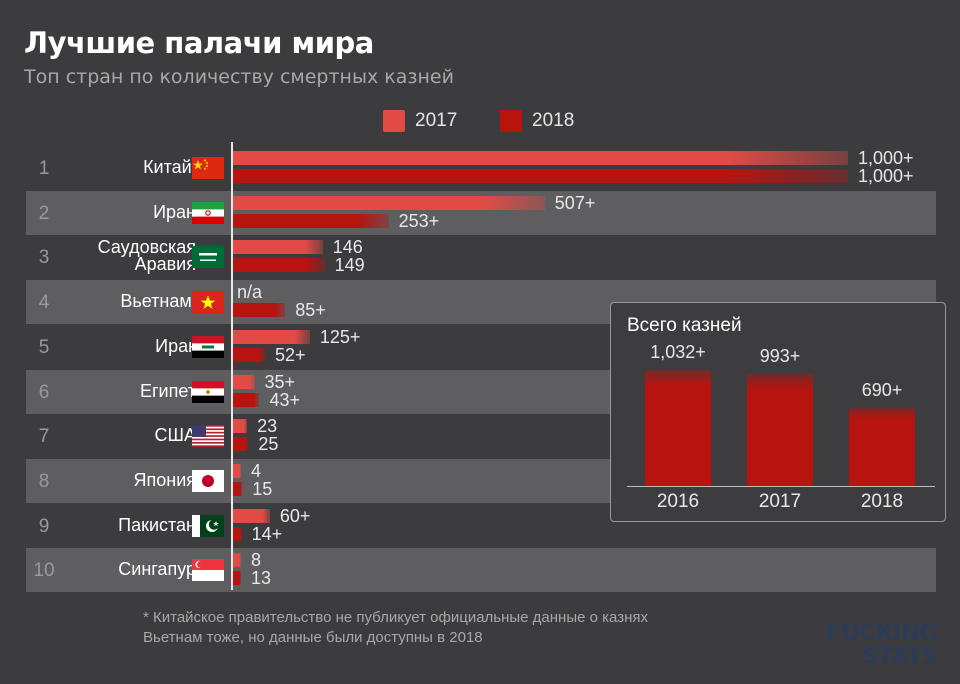 The width and height of the screenshot is (960, 684). I want to click on iran-flag-icon, so click(208, 212).